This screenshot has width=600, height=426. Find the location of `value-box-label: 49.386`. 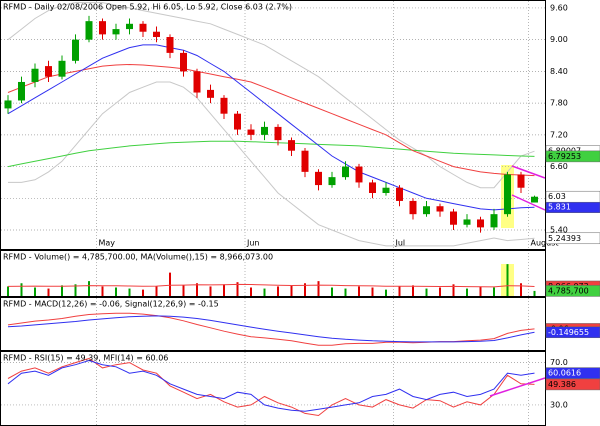

value-box-label: 49.386 is located at coordinates (562, 384).